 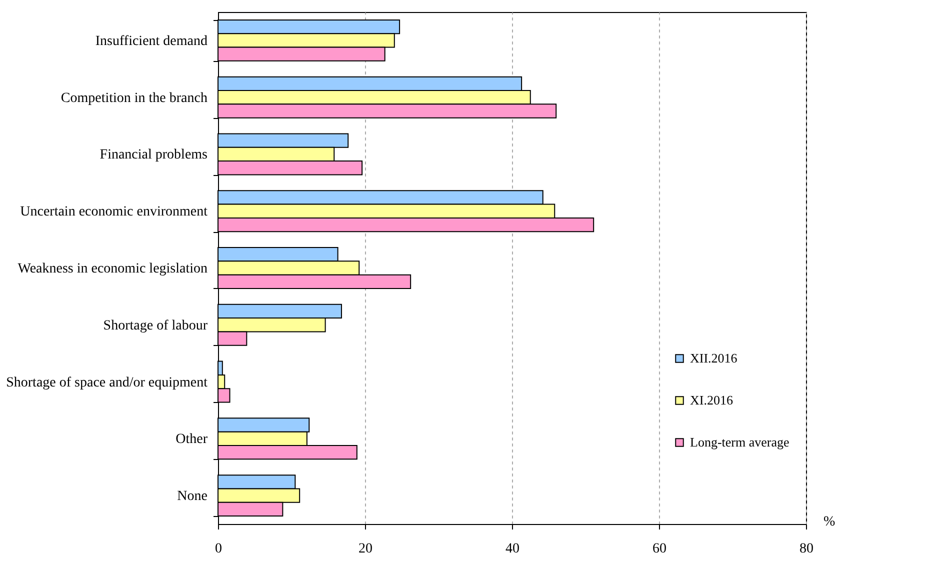 I want to click on y-tick-label: Other, so click(x=192, y=440).